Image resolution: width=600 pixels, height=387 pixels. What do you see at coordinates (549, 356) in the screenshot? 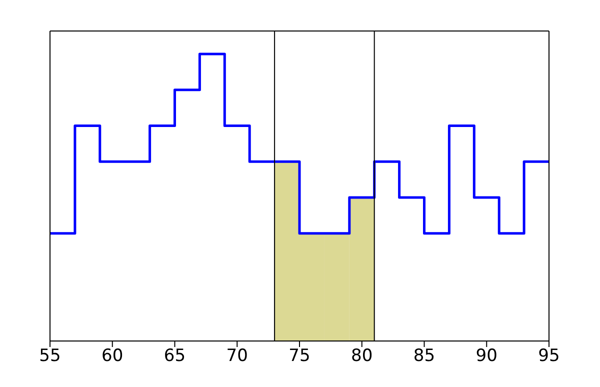
I see `x-tick-label: 95` at bounding box center [549, 356].